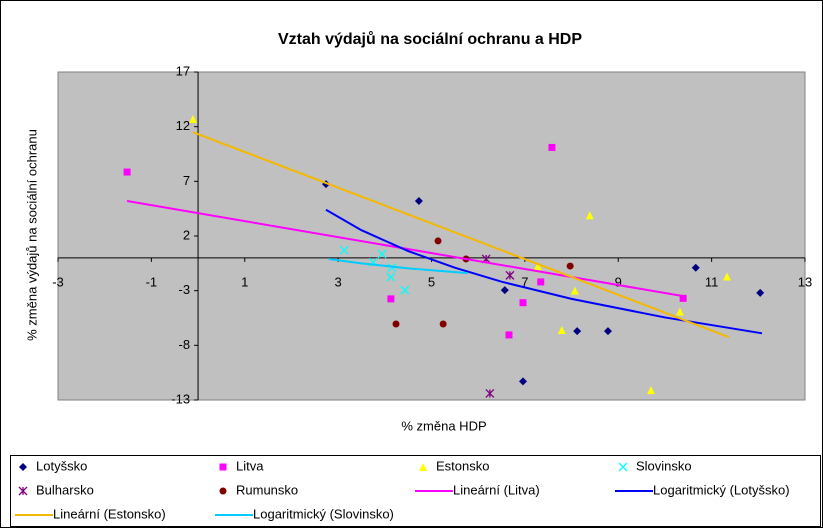  I want to click on y-tick-label: -8, so click(185, 344).